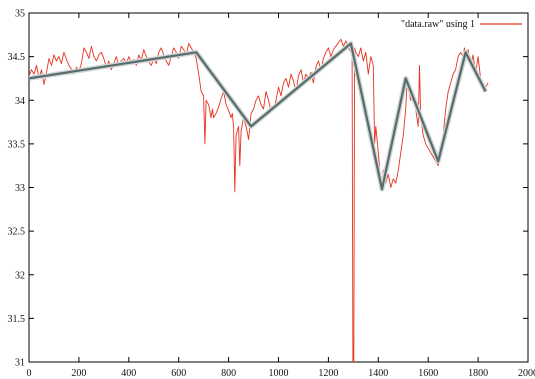  Describe the element at coordinates (20, 275) in the screenshot. I see `y-tick-label: 32` at that location.